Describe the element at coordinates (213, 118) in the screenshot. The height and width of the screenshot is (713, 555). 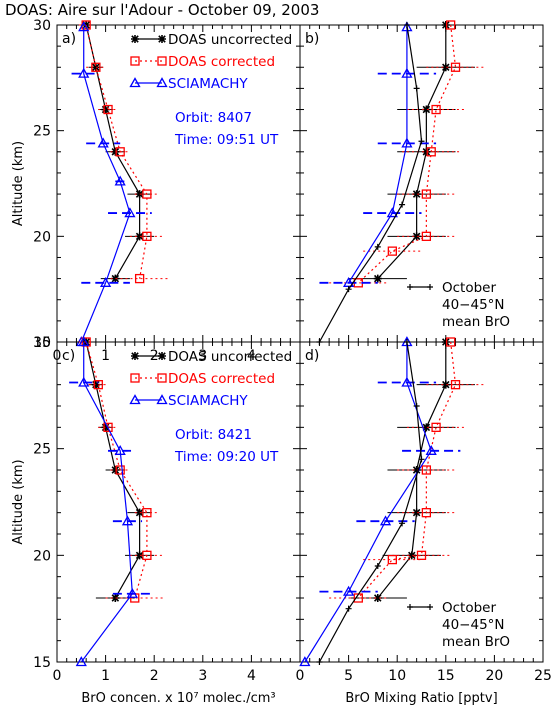
I see `annotation: Orbit: 8407` at that location.